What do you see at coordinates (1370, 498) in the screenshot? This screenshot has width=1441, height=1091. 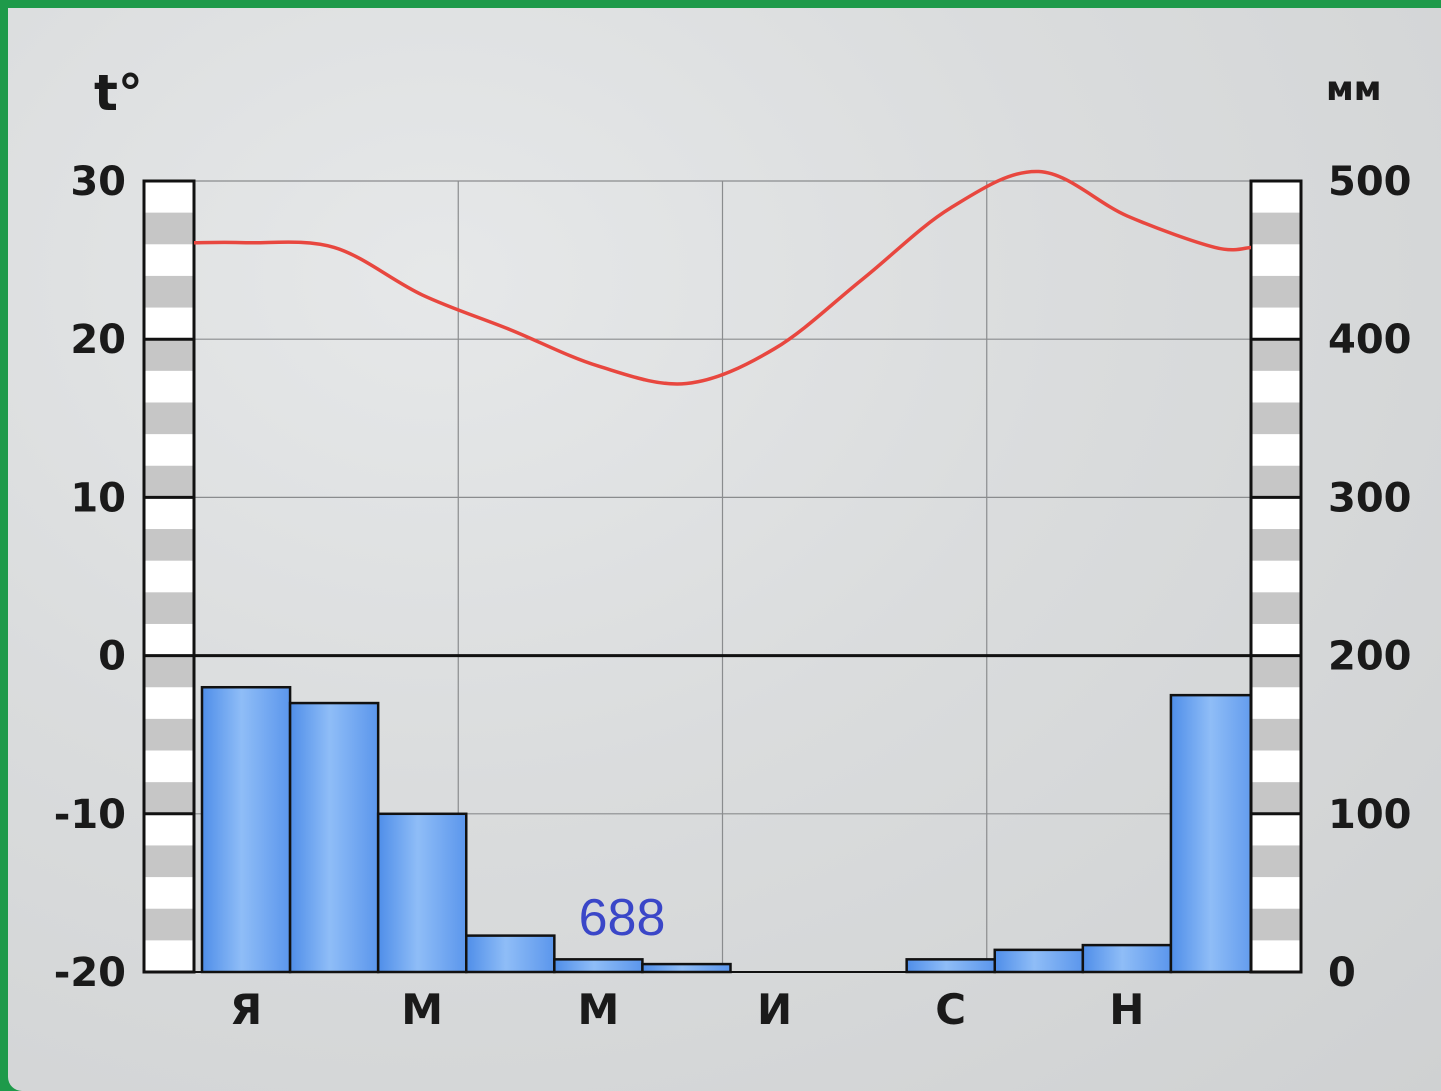 I see `precipitation-tick-label: 300` at bounding box center [1370, 498].